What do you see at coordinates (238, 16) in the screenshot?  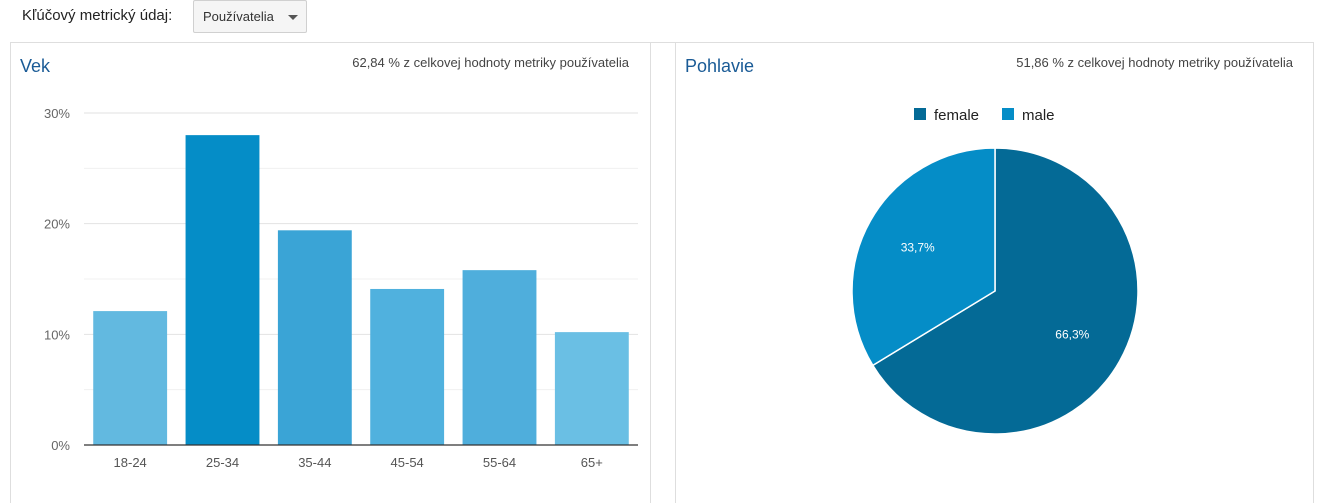 I see `metric-dropdown-value: Používatelia` at bounding box center [238, 16].